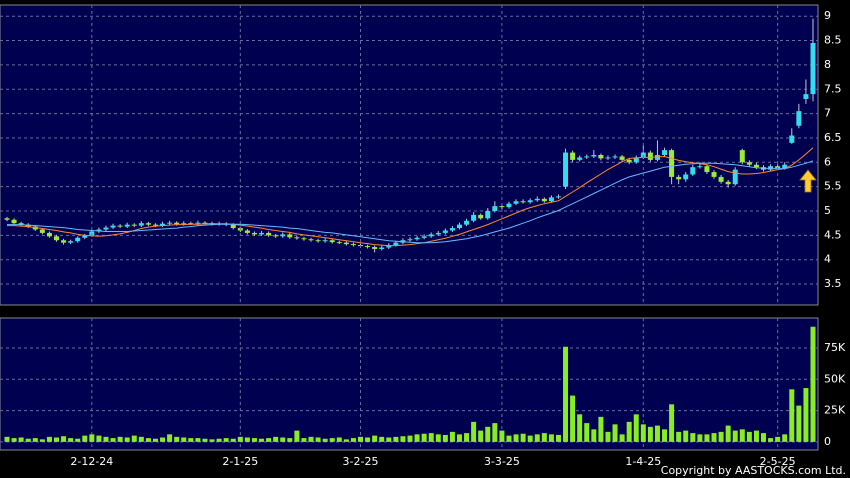  Describe the element at coordinates (778, 461) in the screenshot. I see `x-tick-label: 2-5-25` at that location.